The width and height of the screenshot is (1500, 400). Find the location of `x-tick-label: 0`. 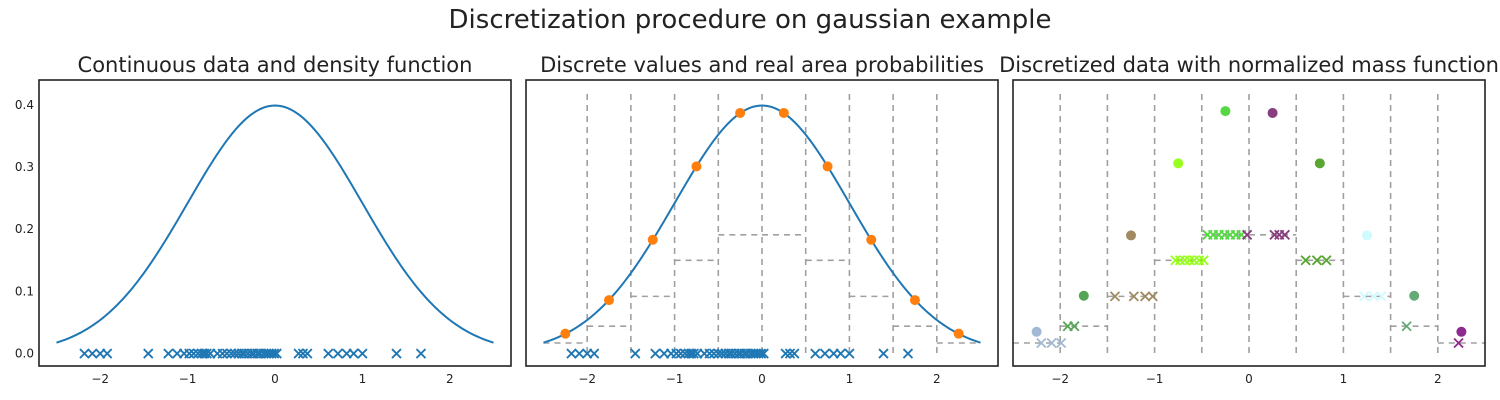

x-tick-label: 0 is located at coordinates (1249, 379).